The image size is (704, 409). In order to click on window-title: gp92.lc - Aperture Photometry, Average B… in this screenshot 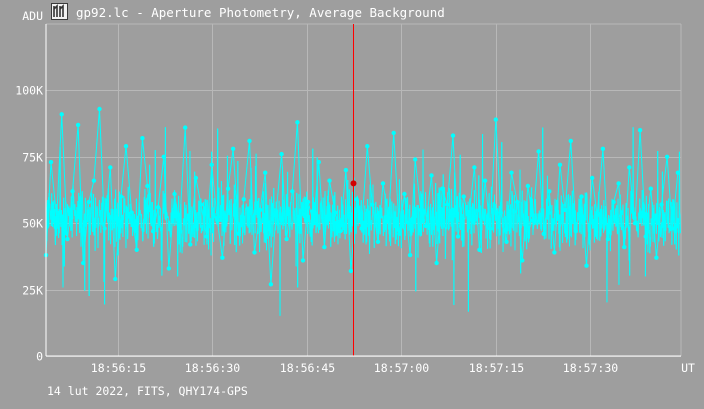, I will do `click(260, 12)`.